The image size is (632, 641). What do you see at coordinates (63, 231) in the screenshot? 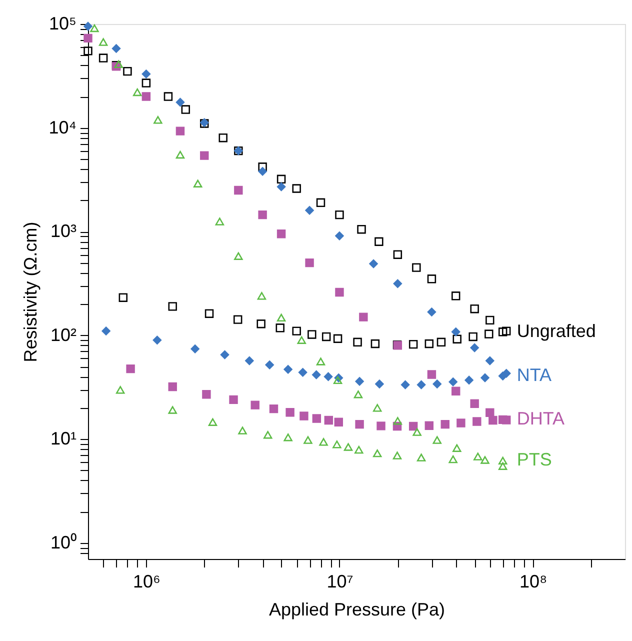
I see `y-tick-label: 10³` at bounding box center [63, 231].